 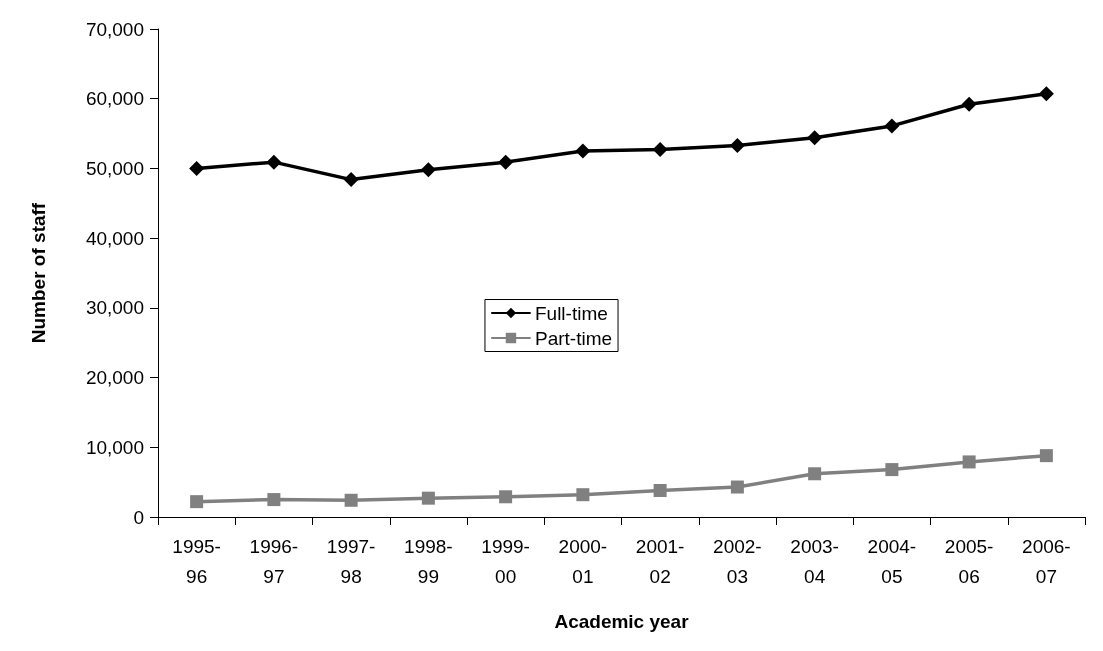 I want to click on x-axis-title: Academic year, so click(x=622, y=621).